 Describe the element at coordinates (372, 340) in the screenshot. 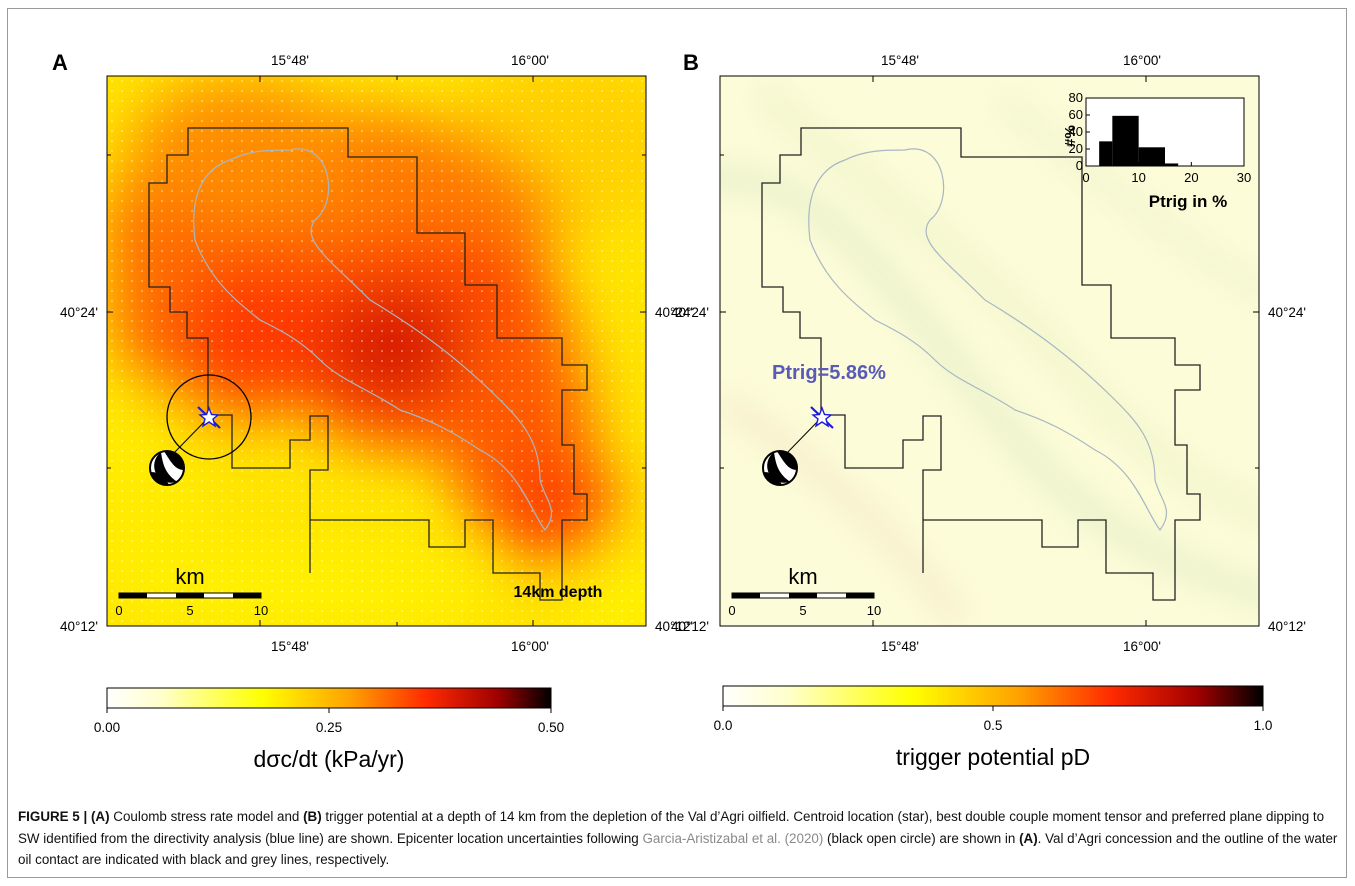

I see `oil-water-contact-a` at that location.